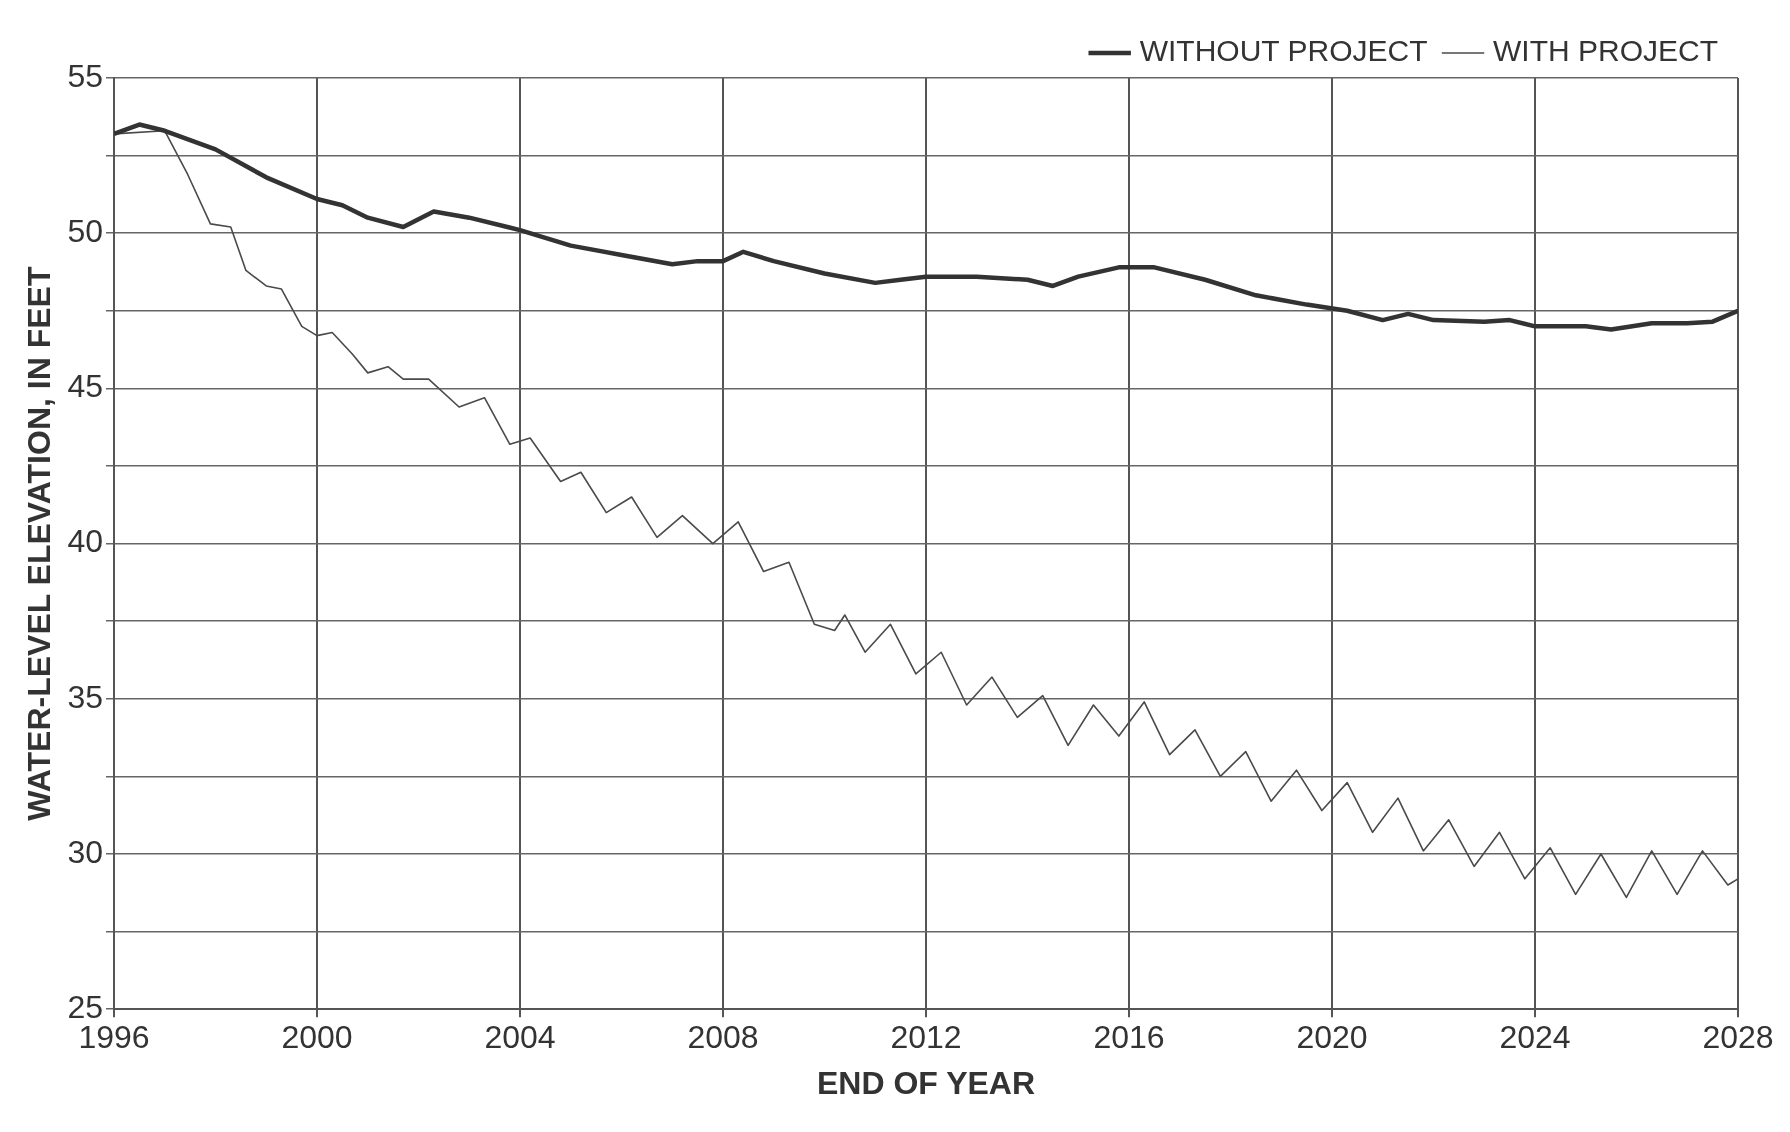 Image resolution: width=1790 pixels, height=1132 pixels. I want to click on y-axis-title: WATER-LEVEL ELEVATION, IN FEET, so click(39, 543).